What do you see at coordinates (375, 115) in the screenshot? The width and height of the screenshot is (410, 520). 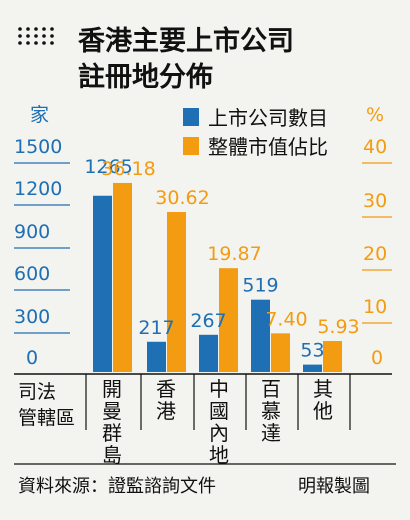 I see `right-axis-unit: %` at bounding box center [375, 115].